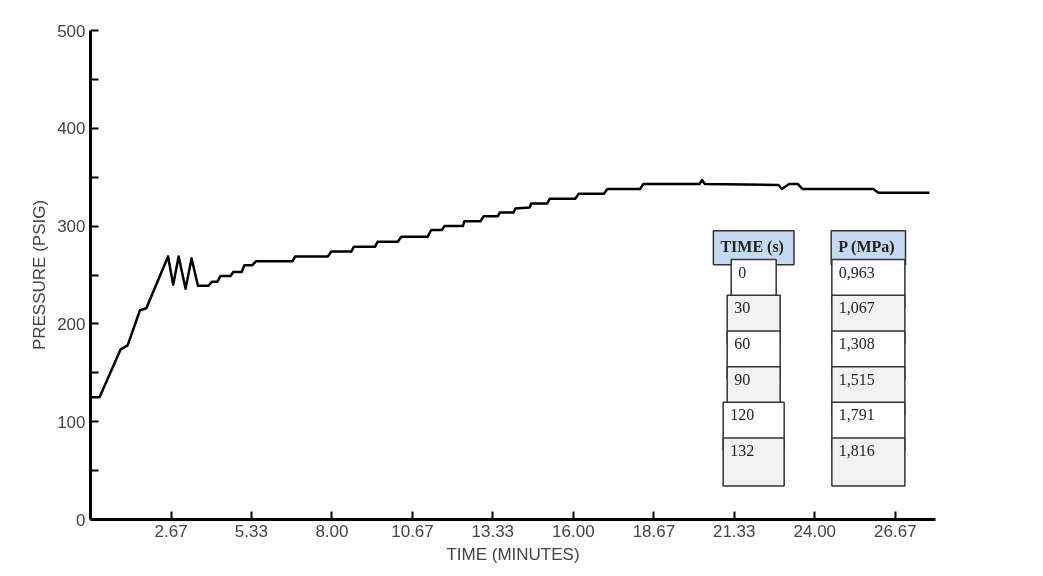 Image resolution: width=1043 pixels, height=576 pixels. What do you see at coordinates (742, 451) in the screenshot?
I see `annotation: 132` at bounding box center [742, 451].